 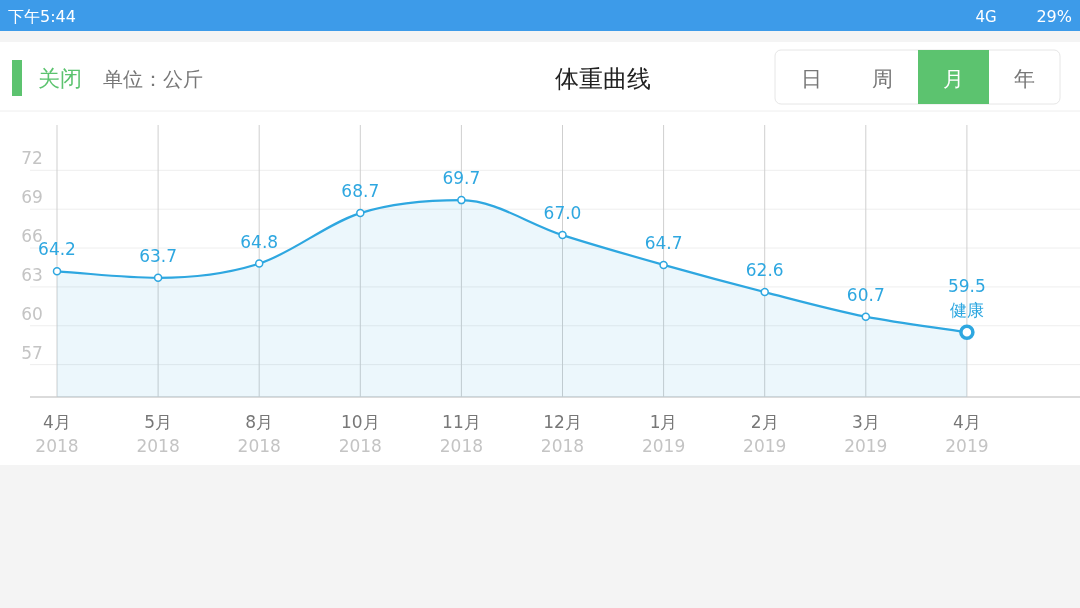 What do you see at coordinates (663, 242) in the screenshot?
I see `data-label: 64.7` at bounding box center [663, 242].